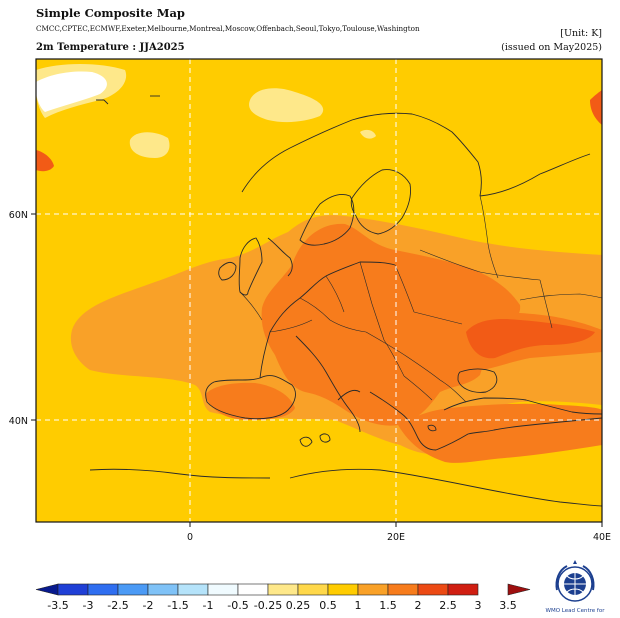  What do you see at coordinates (177, 605) in the screenshot?
I see `colorbar-label: -1.5` at bounding box center [177, 605].